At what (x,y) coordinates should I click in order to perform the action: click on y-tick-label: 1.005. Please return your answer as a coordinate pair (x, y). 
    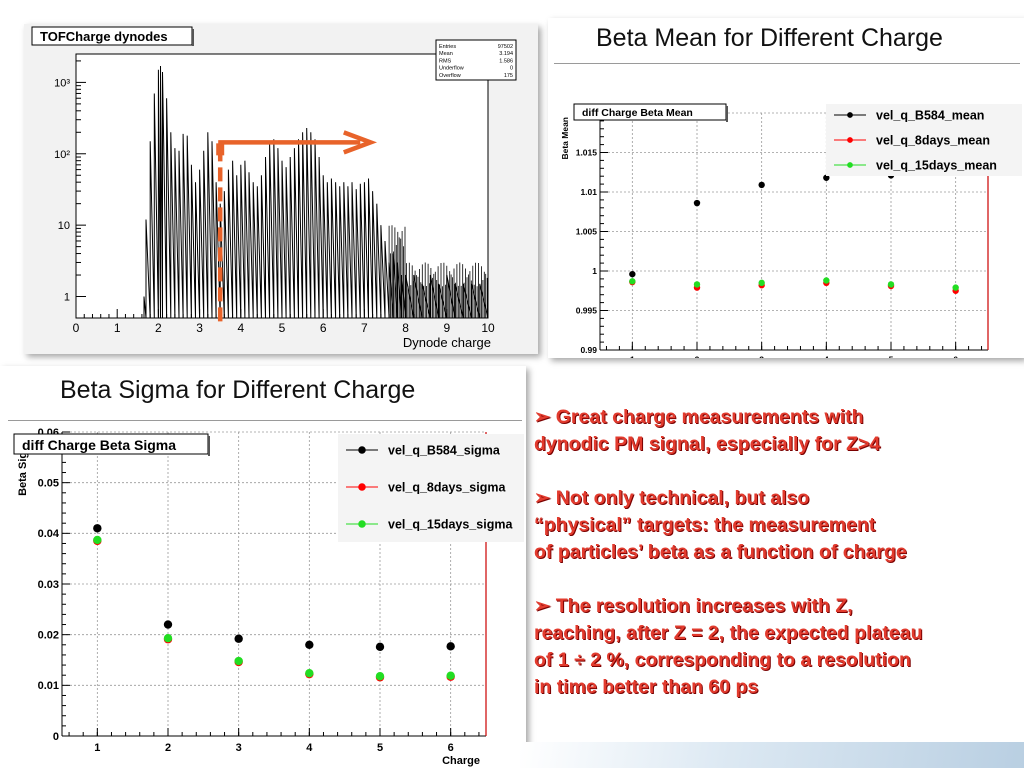
    Looking at the image, I should click on (587, 231).